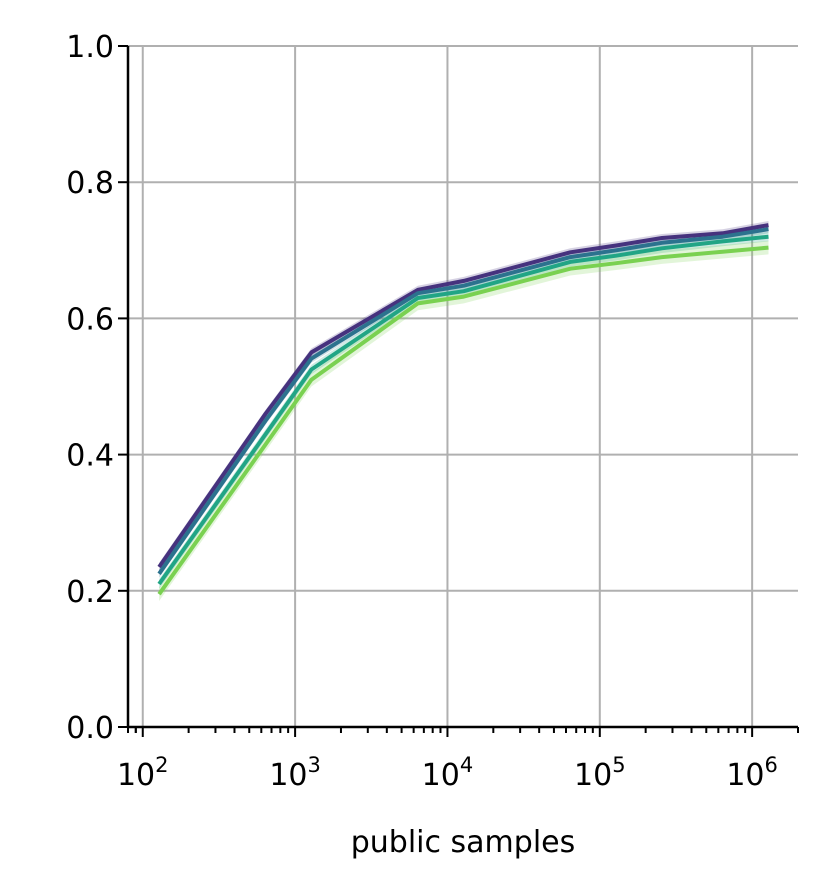 The width and height of the screenshot is (829, 893). Describe the element at coordinates (295, 773) in the screenshot. I see `x-tick-label: 10³` at that location.